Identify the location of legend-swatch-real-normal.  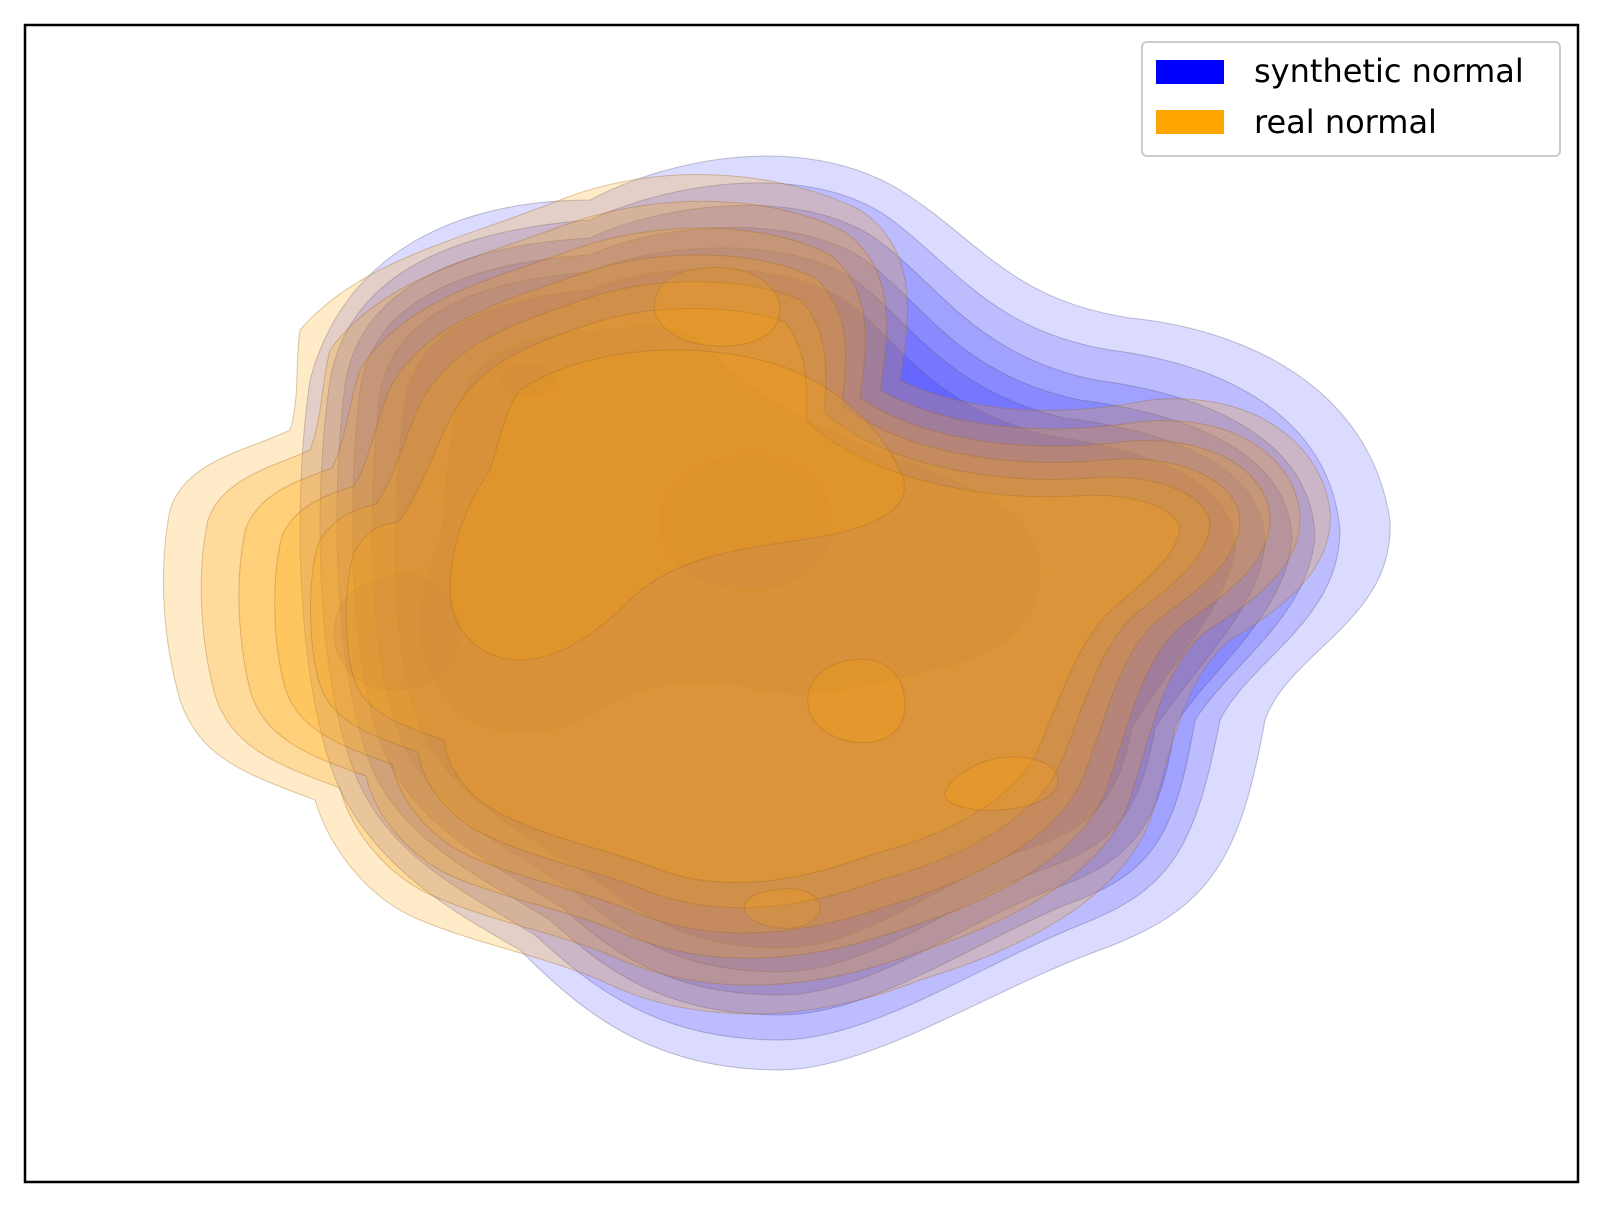
(1190, 122).